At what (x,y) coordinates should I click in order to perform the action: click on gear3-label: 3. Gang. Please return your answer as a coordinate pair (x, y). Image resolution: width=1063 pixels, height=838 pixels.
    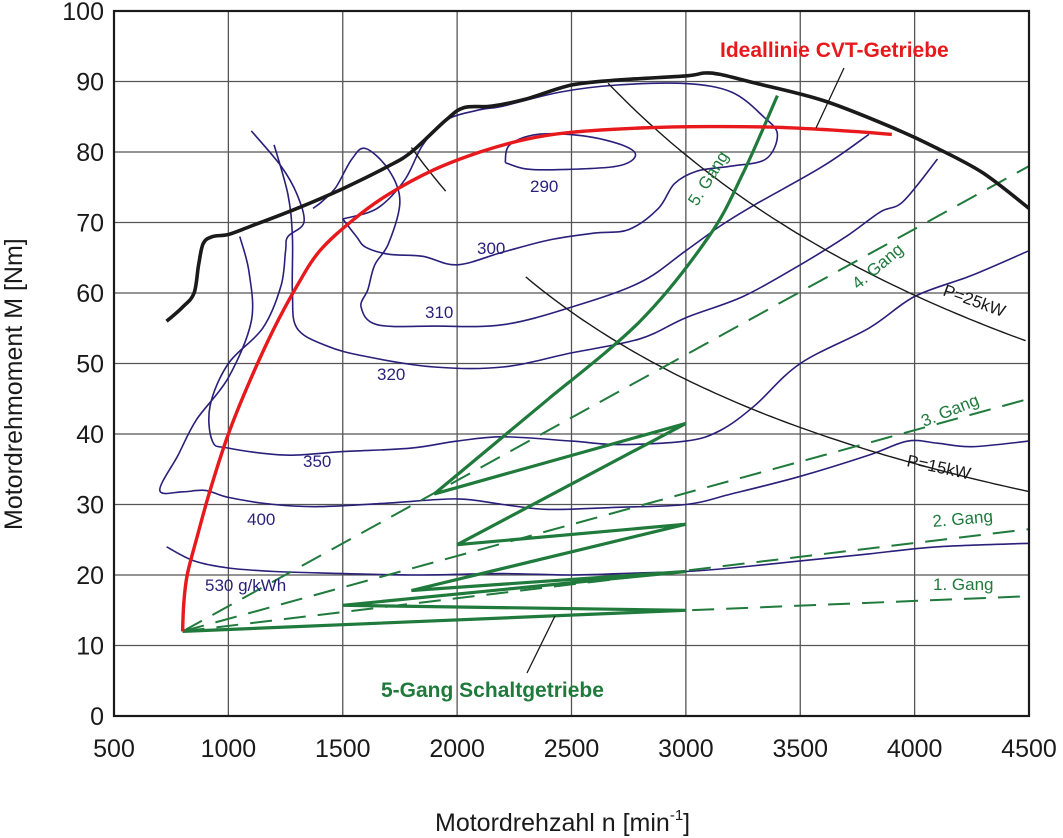
    Looking at the image, I should click on (949, 410).